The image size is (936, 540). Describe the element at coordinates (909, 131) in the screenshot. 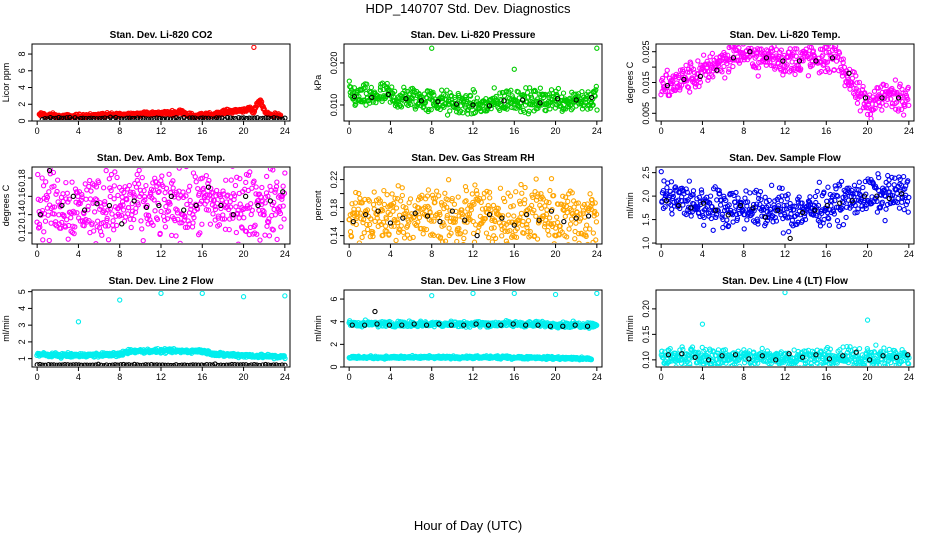

I see `x-tick-label: 24` at that location.